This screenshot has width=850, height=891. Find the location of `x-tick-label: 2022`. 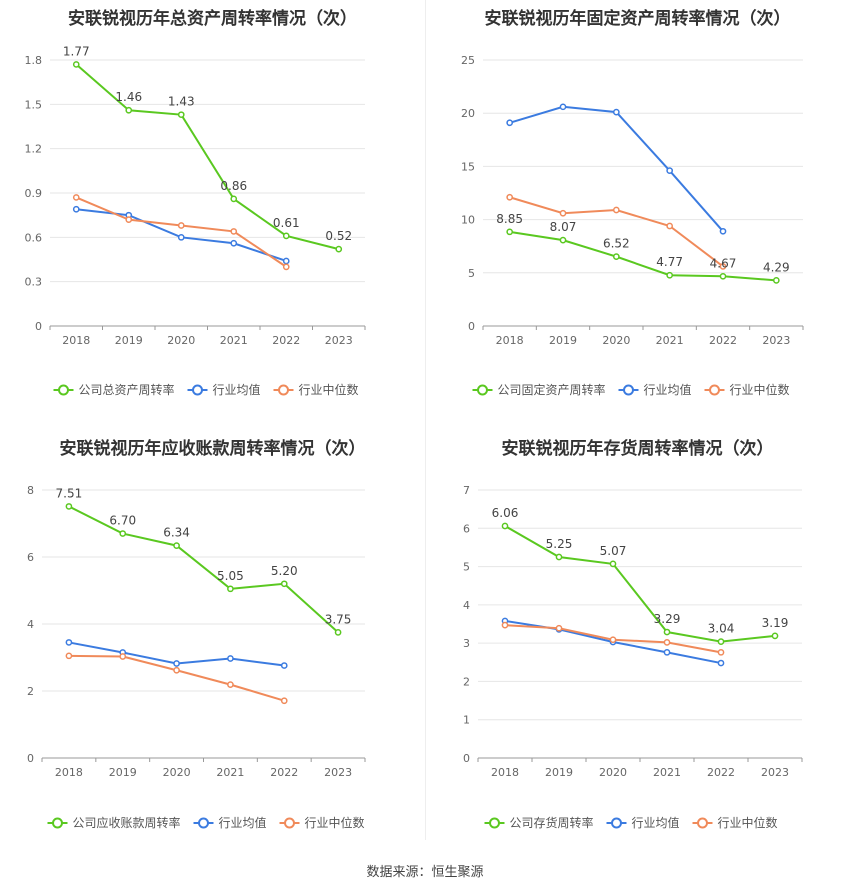

x-tick-label: 2022 is located at coordinates (721, 772).